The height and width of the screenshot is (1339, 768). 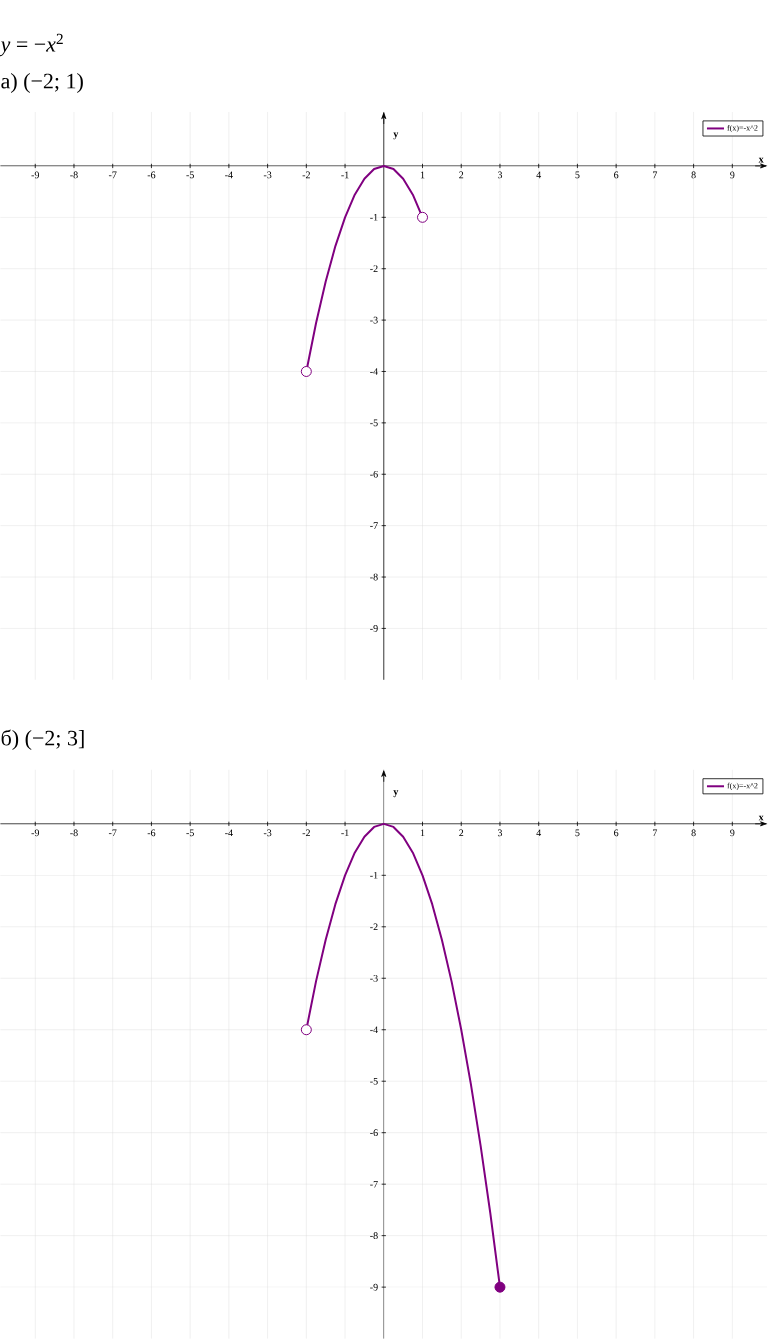 I want to click on chart-title: б) (−2; 3], so click(x=42, y=740).